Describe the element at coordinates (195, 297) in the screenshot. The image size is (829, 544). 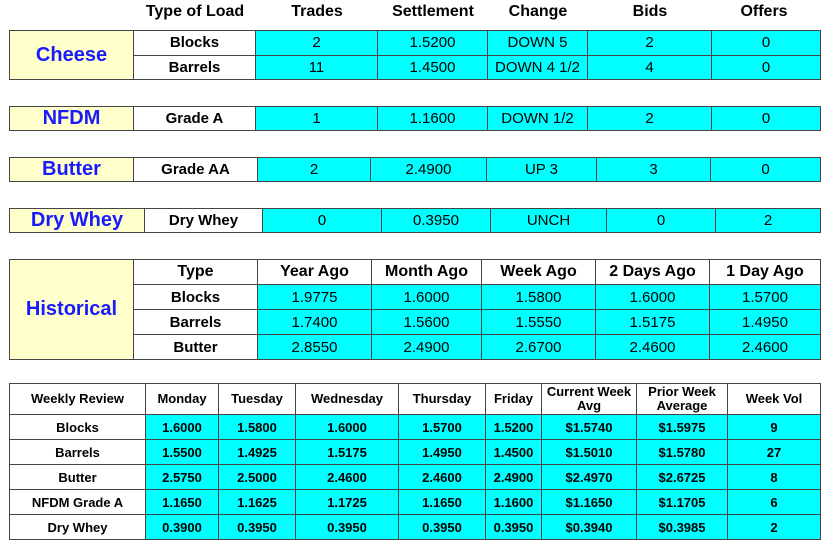
I see `historical-row-type: Blocks` at that location.